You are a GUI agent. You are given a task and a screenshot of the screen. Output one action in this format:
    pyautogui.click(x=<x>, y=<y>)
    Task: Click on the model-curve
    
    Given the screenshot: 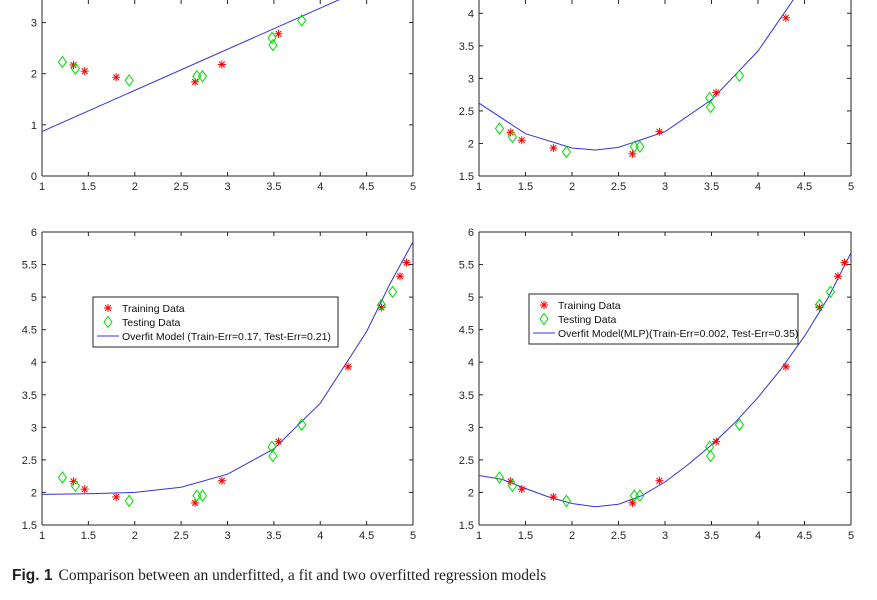 What is the action you would take?
    pyautogui.click(x=636, y=75)
    